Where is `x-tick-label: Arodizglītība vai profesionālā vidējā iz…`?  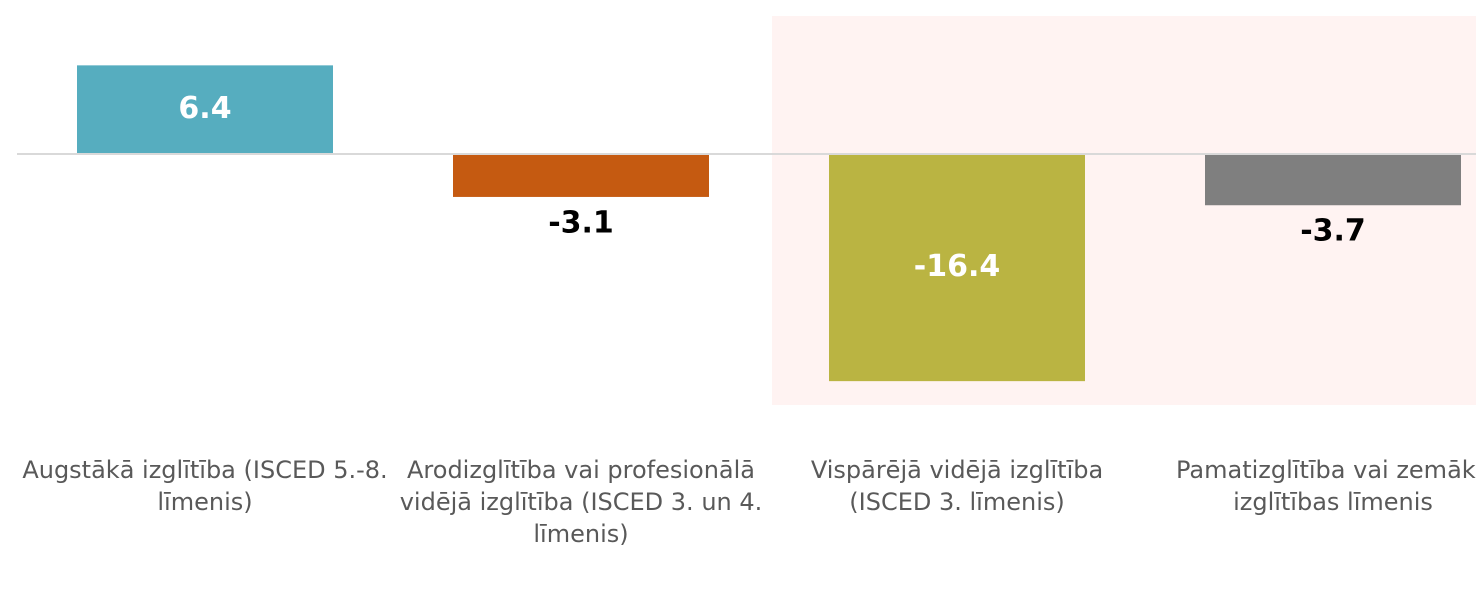 x-tick-label: Arodizglītība vai profesionālā vidējā iz… is located at coordinates (581, 502).